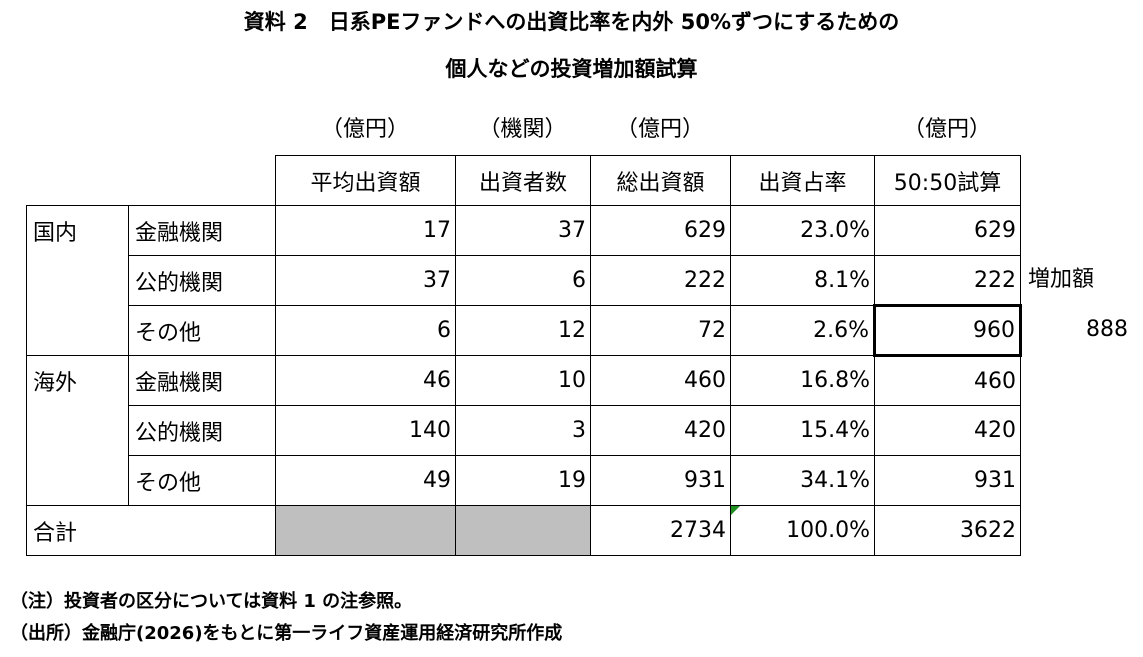 This screenshot has width=1143, height=657. I want to click on share-cell: 100.0%, so click(802, 530).